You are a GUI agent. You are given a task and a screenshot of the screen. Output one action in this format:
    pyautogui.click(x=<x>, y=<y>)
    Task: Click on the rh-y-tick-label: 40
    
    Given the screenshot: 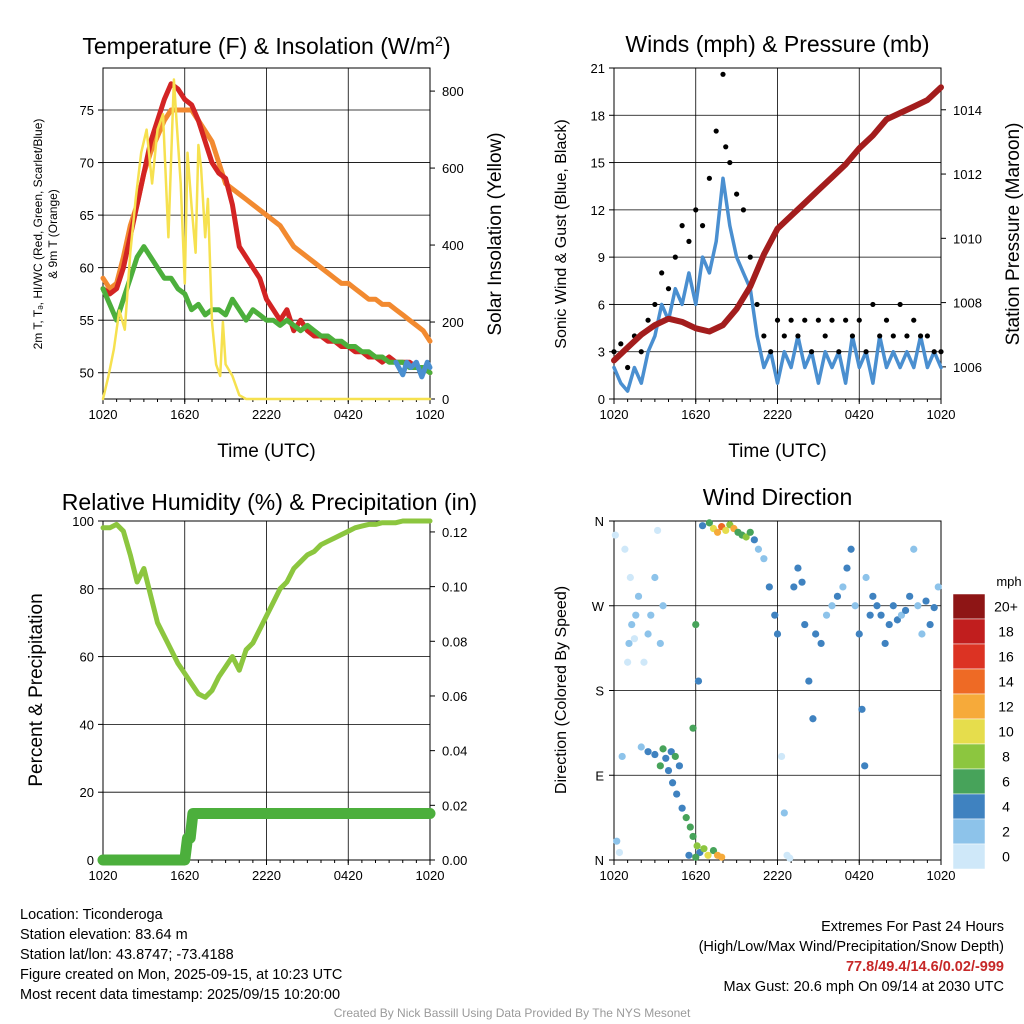 What is the action you would take?
    pyautogui.click(x=87, y=724)
    